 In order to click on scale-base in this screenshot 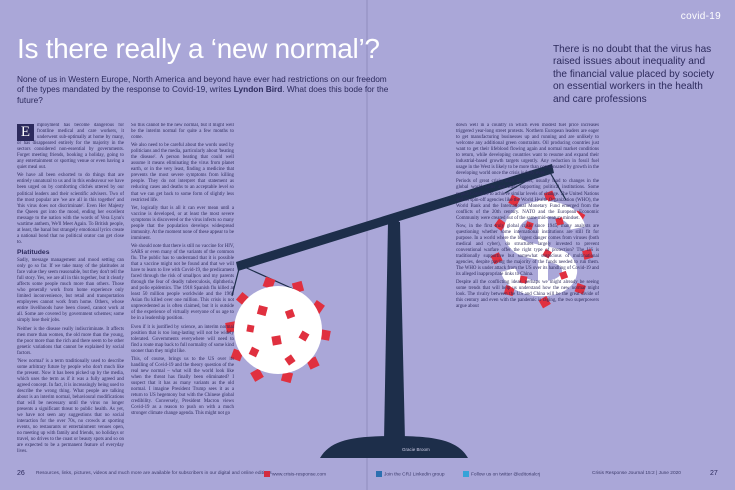, I will do `click(394, 447)`.